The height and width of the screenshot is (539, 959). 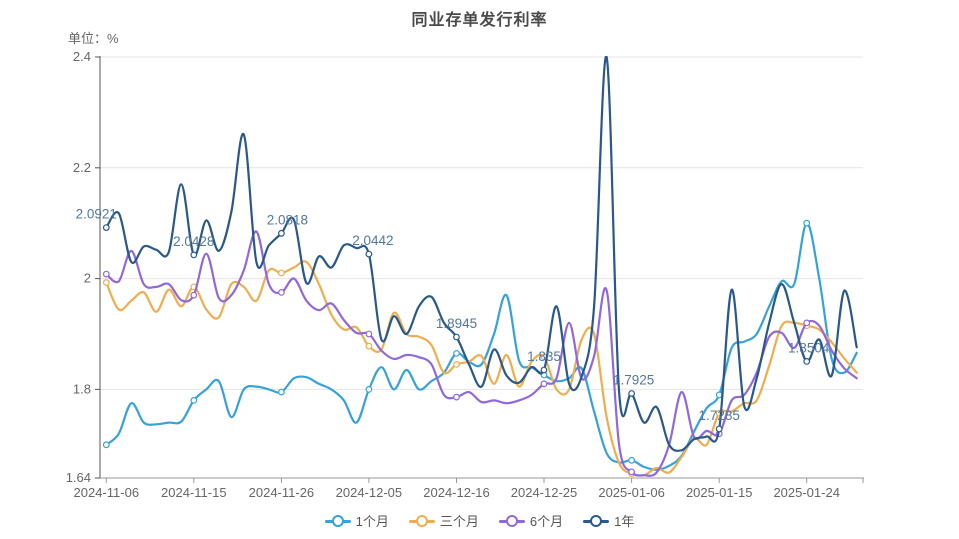 I want to click on point-value-label: 1.8945, so click(x=456, y=323).